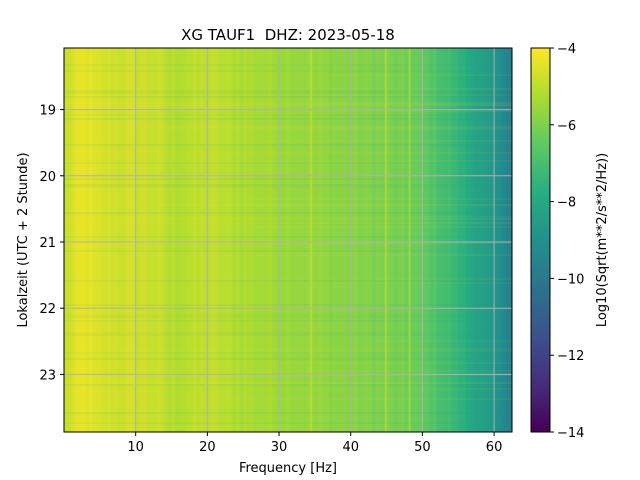 The width and height of the screenshot is (640, 480). I want to click on x-tick-label: 40, so click(350, 447).